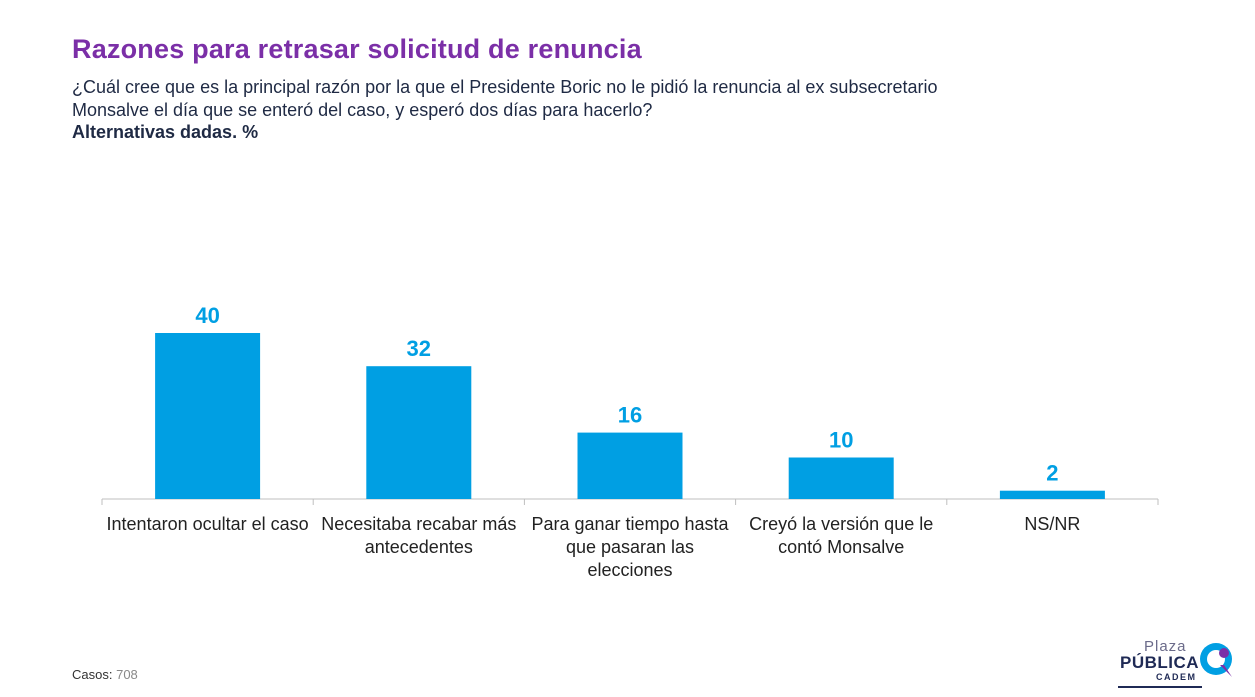 This screenshot has width=1255, height=697. Describe the element at coordinates (127, 674) in the screenshot. I see `cases-value: 708` at that location.